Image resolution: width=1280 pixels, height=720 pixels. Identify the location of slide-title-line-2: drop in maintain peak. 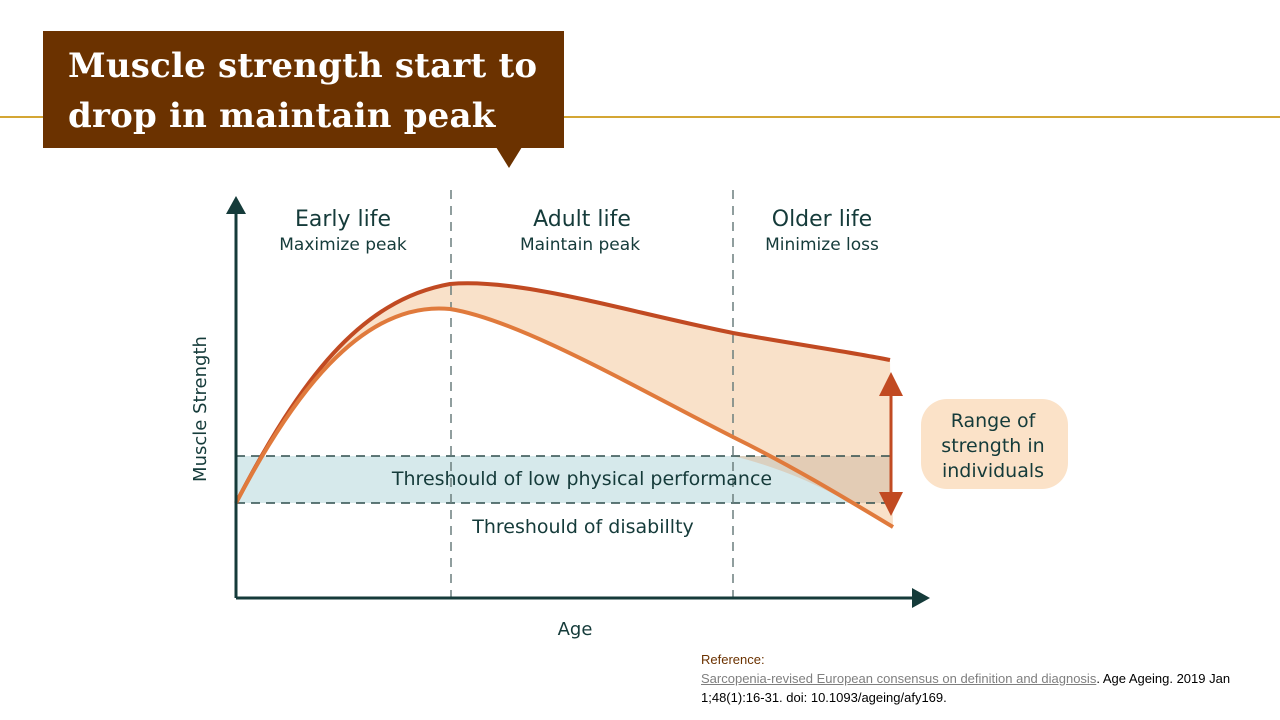
(282, 116).